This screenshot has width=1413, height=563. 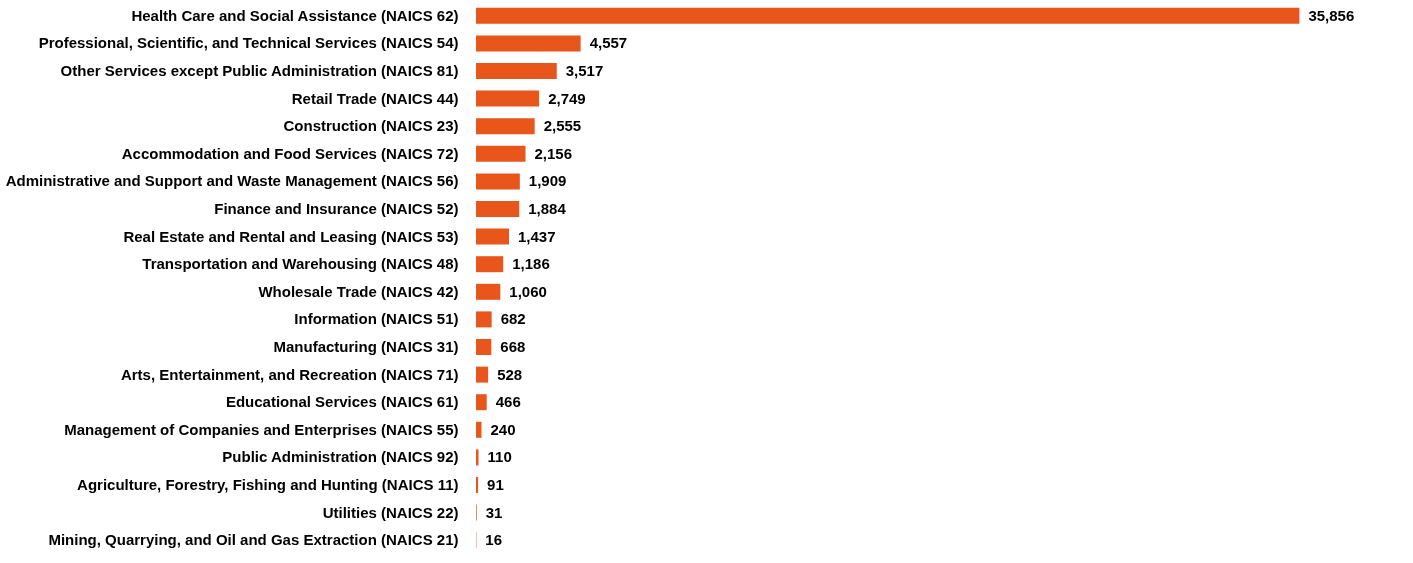 I want to click on data-label: 240, so click(x=503, y=429).